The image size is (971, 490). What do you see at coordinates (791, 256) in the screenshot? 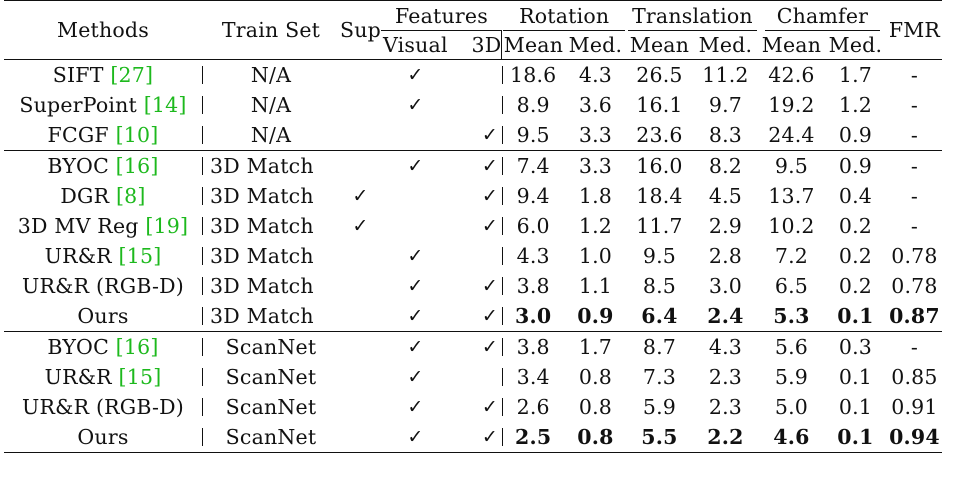
I see `chamfer-mean-value: 7.2` at bounding box center [791, 256].